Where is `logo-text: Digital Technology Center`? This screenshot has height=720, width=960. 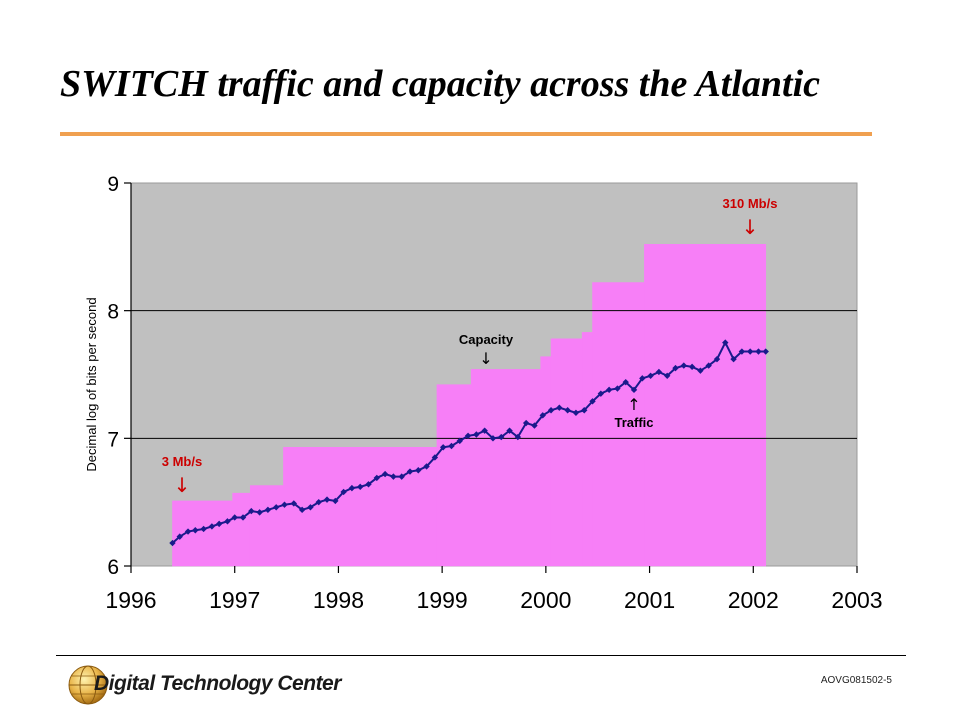 logo-text: Digital Technology Center is located at coordinates (217, 683).